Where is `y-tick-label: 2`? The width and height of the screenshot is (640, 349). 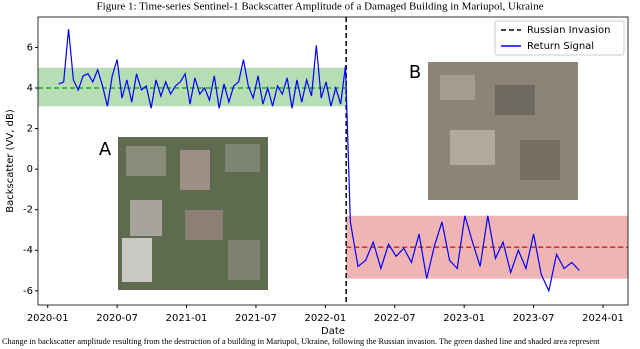 y-tick-label: 2 is located at coordinates (30, 129).